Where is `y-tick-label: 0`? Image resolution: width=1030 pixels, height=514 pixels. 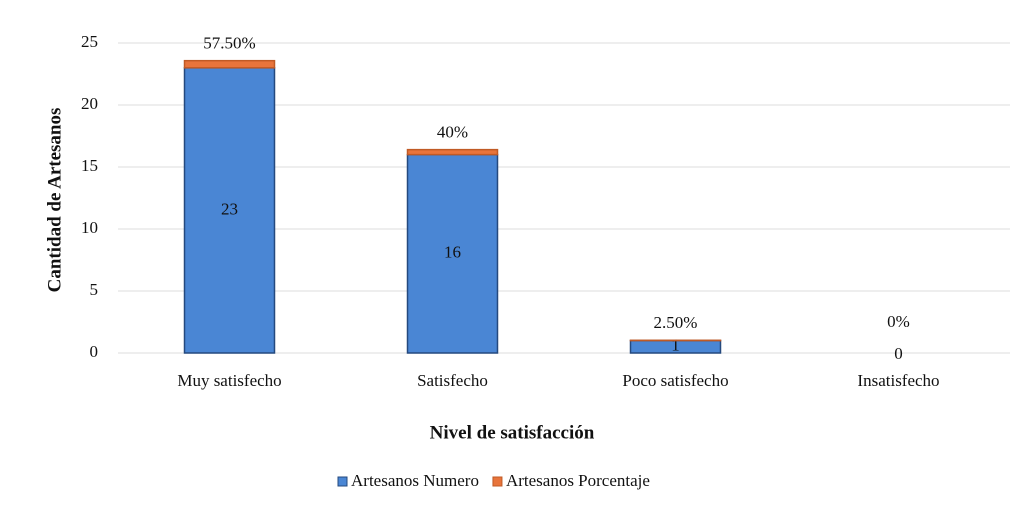
y-tick-label: 0 is located at coordinates (94, 351).